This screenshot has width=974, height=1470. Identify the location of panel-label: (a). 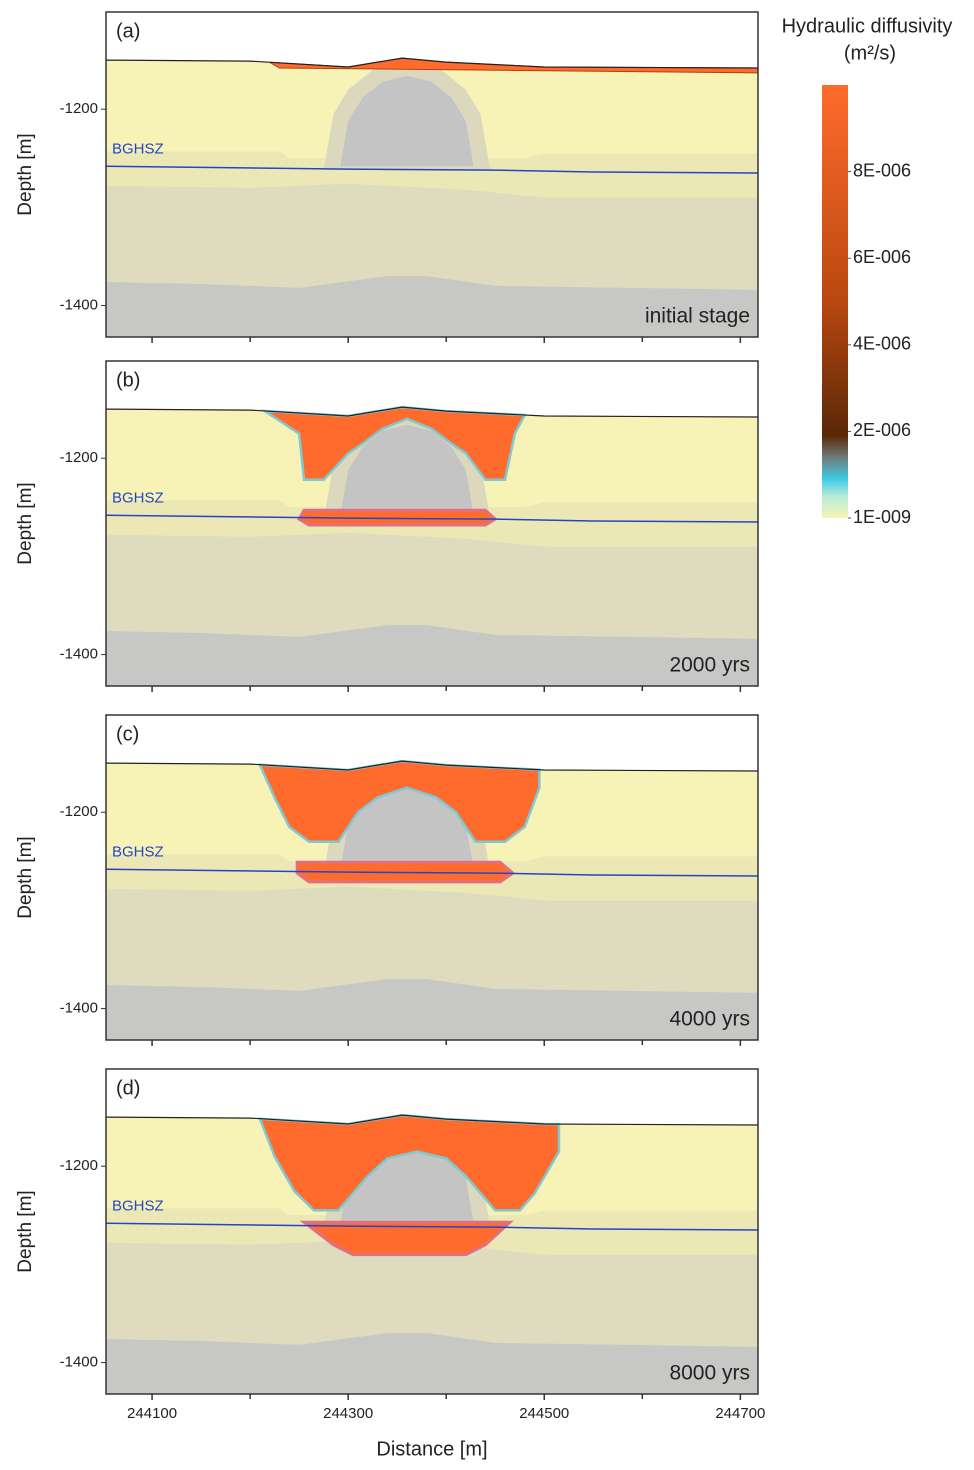
(128, 31).